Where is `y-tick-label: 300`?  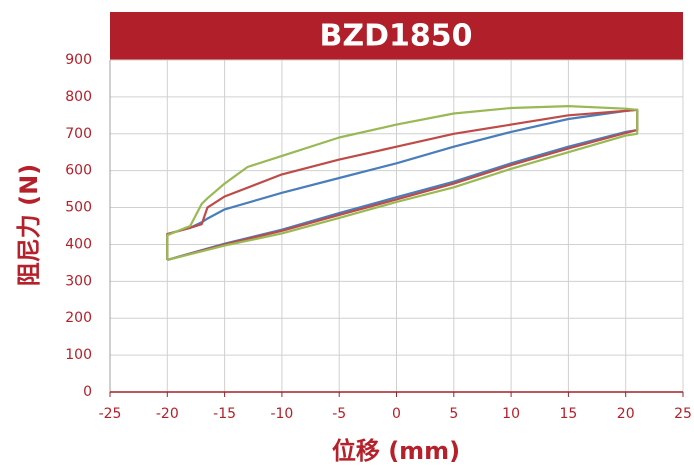 y-tick-label: 300 is located at coordinates (78, 281).